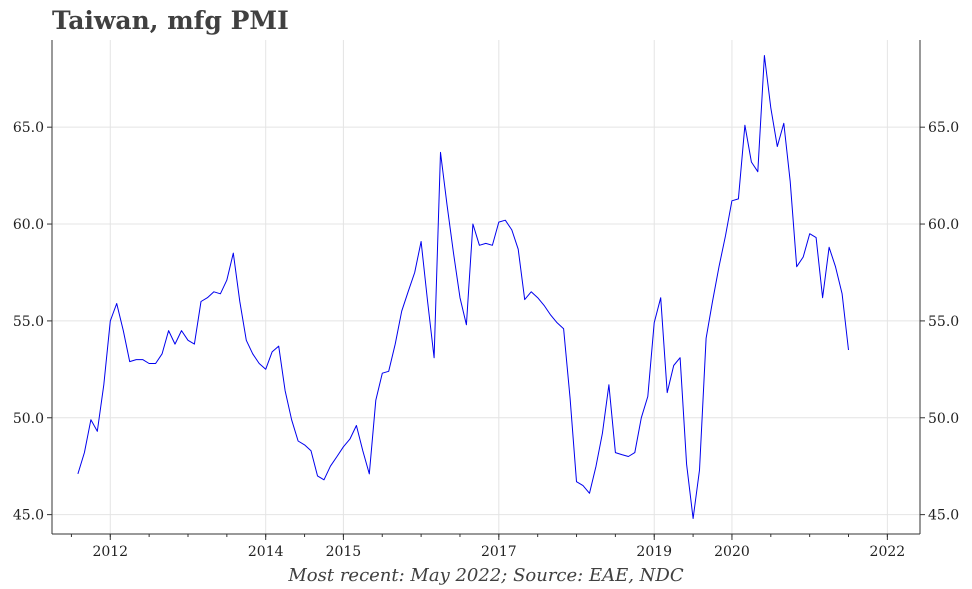 Image resolution: width=972 pixels, height=589 pixels. Describe the element at coordinates (943, 225) in the screenshot. I see `y-tick-label-right: 60.0` at that location.